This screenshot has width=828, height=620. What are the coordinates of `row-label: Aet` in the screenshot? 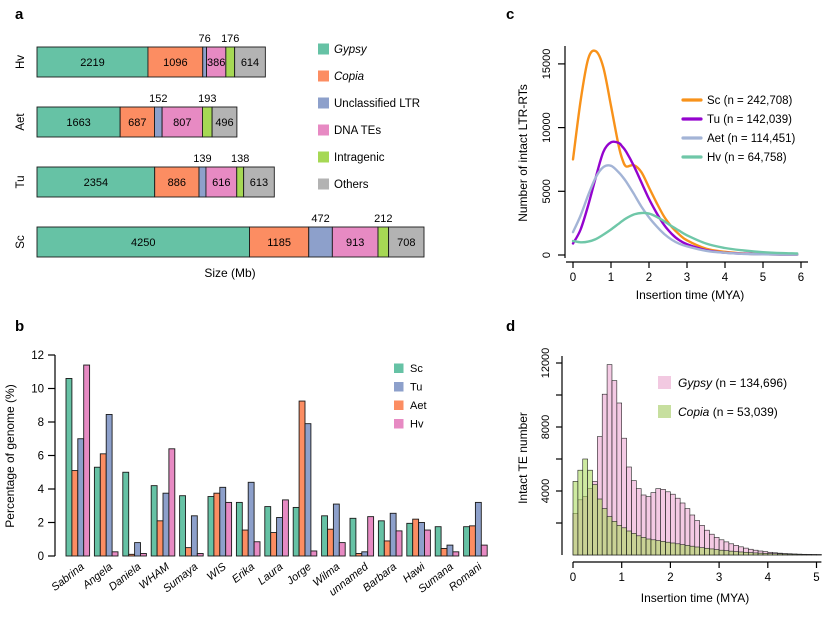 It's located at (21, 122).